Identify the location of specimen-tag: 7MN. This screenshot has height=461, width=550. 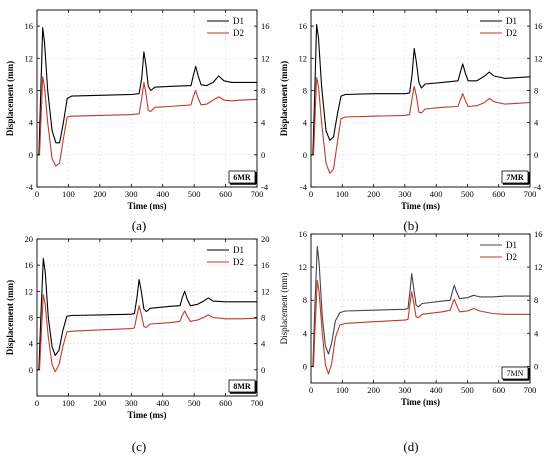
(515, 373).